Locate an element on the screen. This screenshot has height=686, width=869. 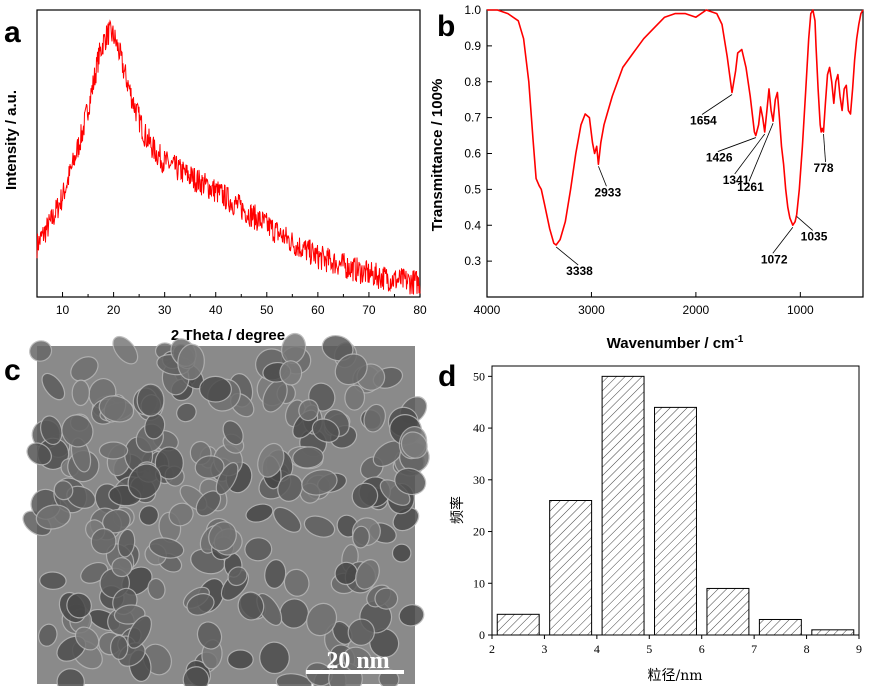
annotation-label: 1035 is located at coordinates (814, 236).